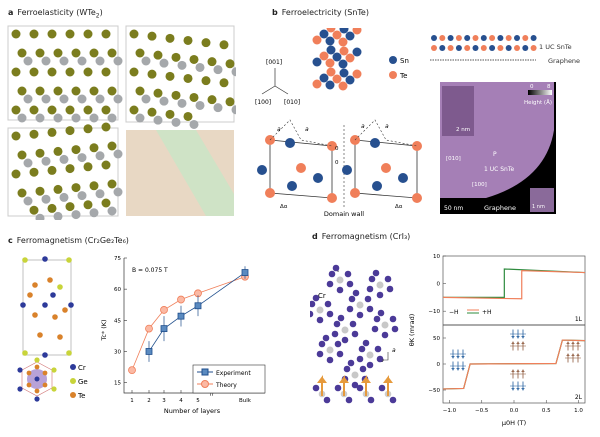 Image resolution: width=600 pixels, height=437 pixels. Describe the element at coordinates (307, 129) in the screenshot. I see `lattice-a11: a` at that location.